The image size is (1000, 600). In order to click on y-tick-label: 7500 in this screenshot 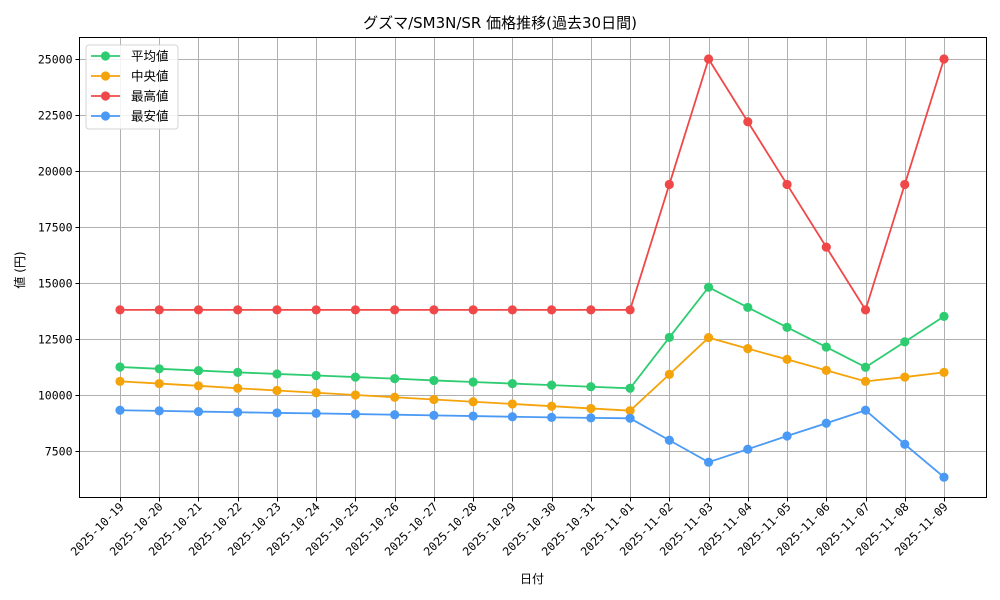, I will do `click(59, 452)`.